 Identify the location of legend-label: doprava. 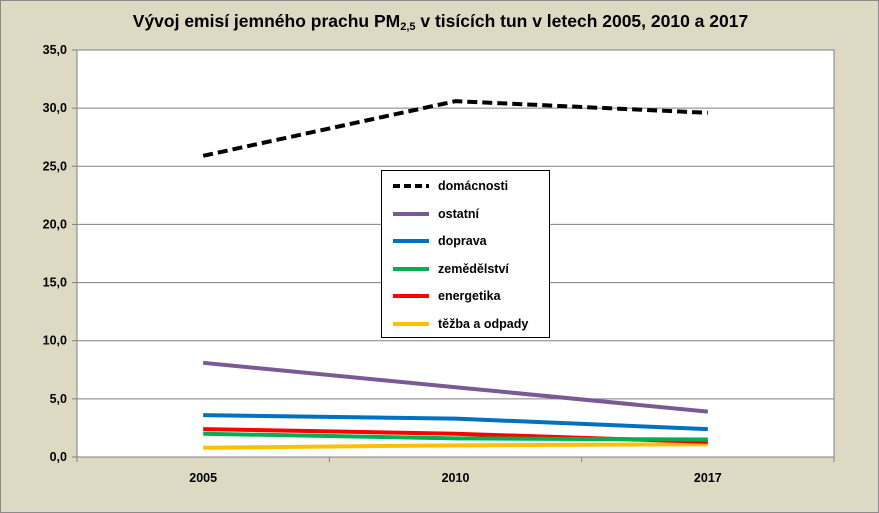
(462, 241).